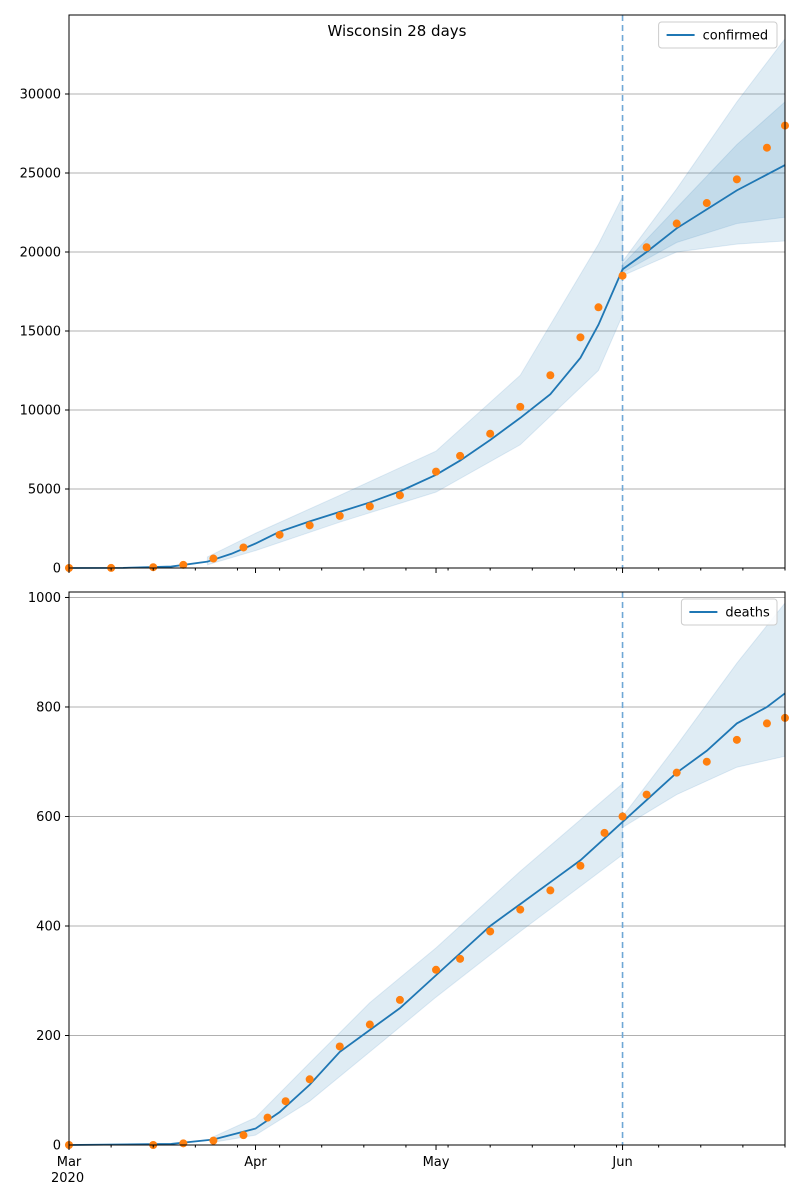 Image resolution: width=800 pixels, height=1200 pixels. Describe the element at coordinates (69, 1162) in the screenshot. I see `x-tick-label: Mar` at that location.